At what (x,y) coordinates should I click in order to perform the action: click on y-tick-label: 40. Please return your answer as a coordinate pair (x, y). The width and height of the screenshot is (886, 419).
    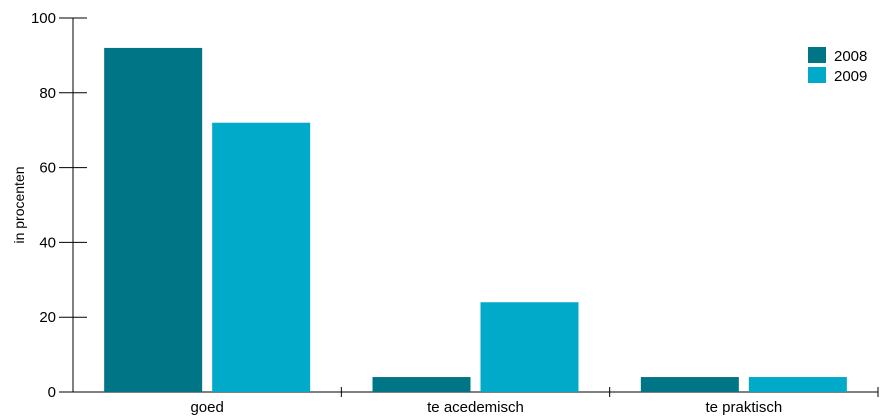
    Looking at the image, I should click on (47, 242).